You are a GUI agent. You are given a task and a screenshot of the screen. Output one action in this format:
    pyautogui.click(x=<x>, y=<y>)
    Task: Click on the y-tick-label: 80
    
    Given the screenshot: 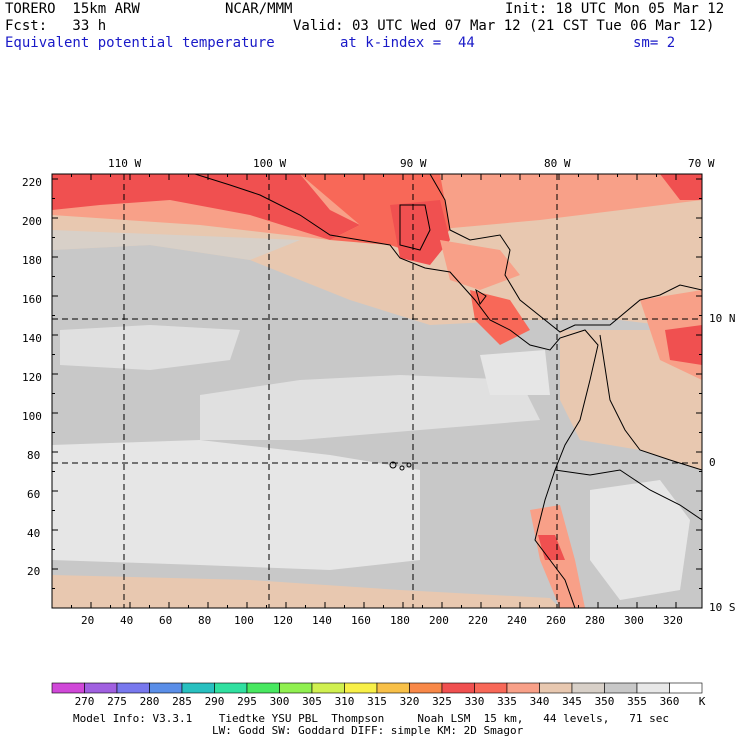 What is the action you would take?
    pyautogui.click(x=34, y=455)
    